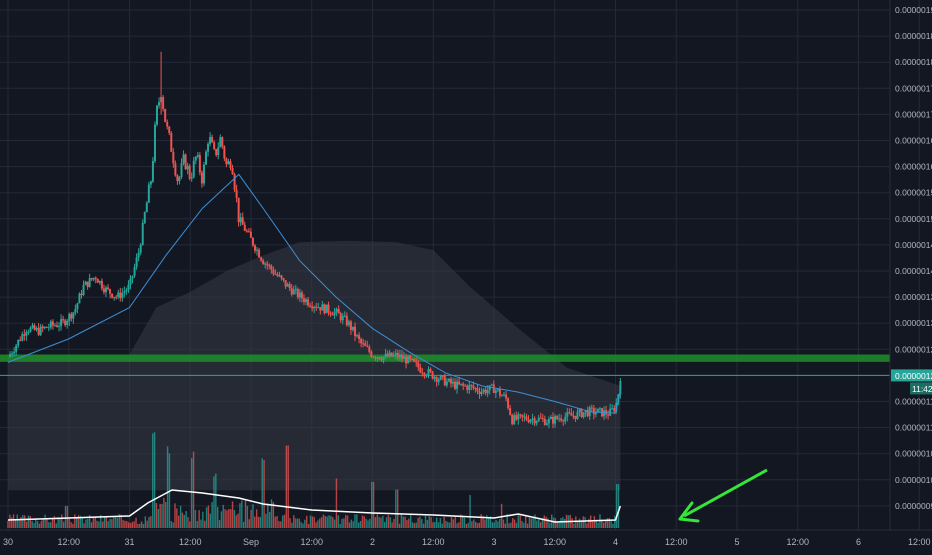  I want to click on y-tick-label: 0.00000140, so click(913, 271).